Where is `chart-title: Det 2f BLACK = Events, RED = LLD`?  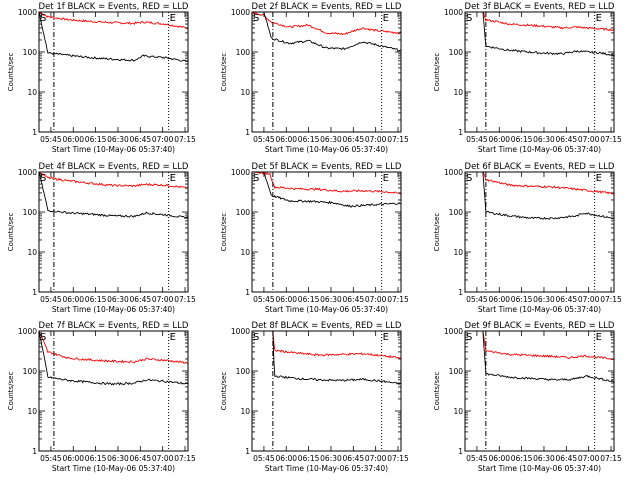
chart-title: Det 2f BLACK = Events, RED = LLD is located at coordinates (327, 7).